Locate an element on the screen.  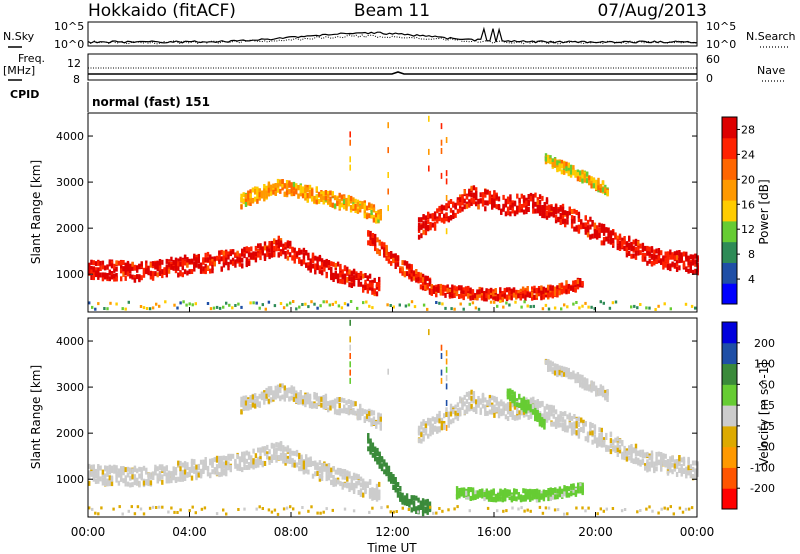
colorbar-tick-label: -100 is located at coordinates (762, 467).